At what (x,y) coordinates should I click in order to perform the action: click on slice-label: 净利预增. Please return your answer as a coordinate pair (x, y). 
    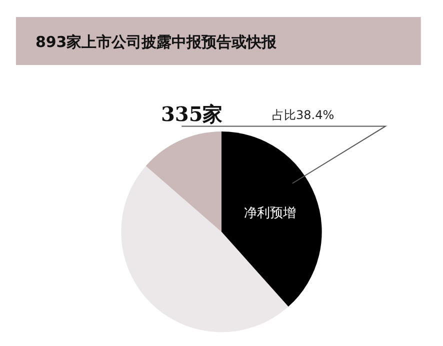
    Looking at the image, I should click on (270, 213).